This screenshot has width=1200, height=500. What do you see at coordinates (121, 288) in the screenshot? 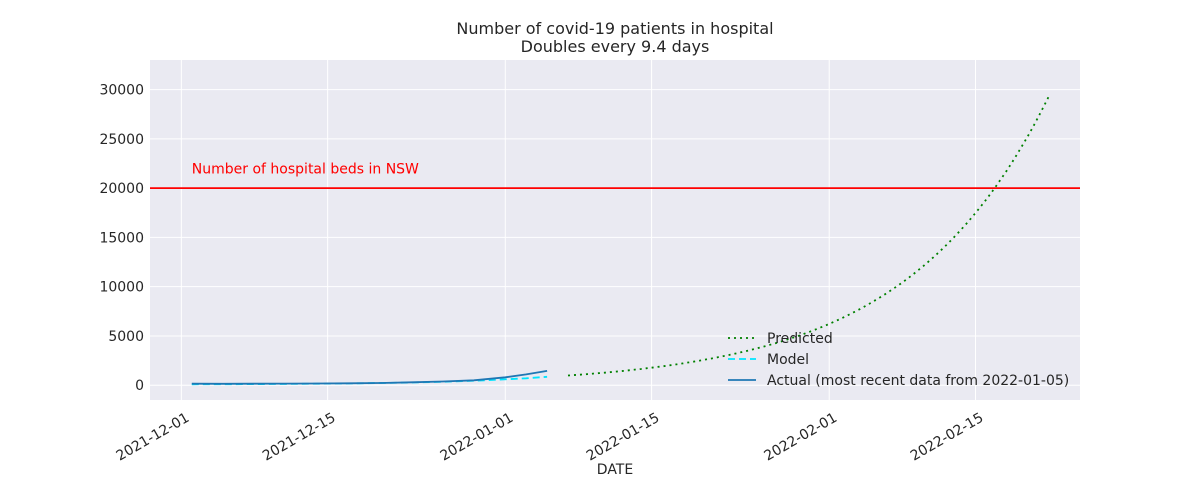
I see `y-tick-label: 10000` at bounding box center [121, 288].